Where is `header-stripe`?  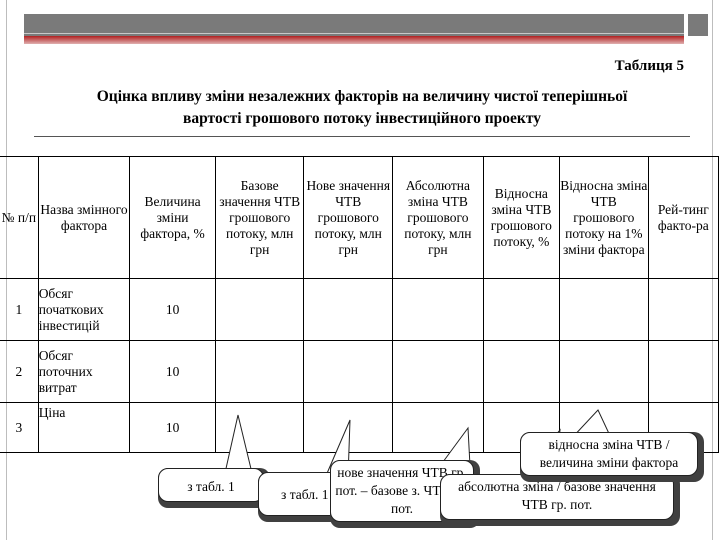
header-stripe is located at coordinates (354, 40).